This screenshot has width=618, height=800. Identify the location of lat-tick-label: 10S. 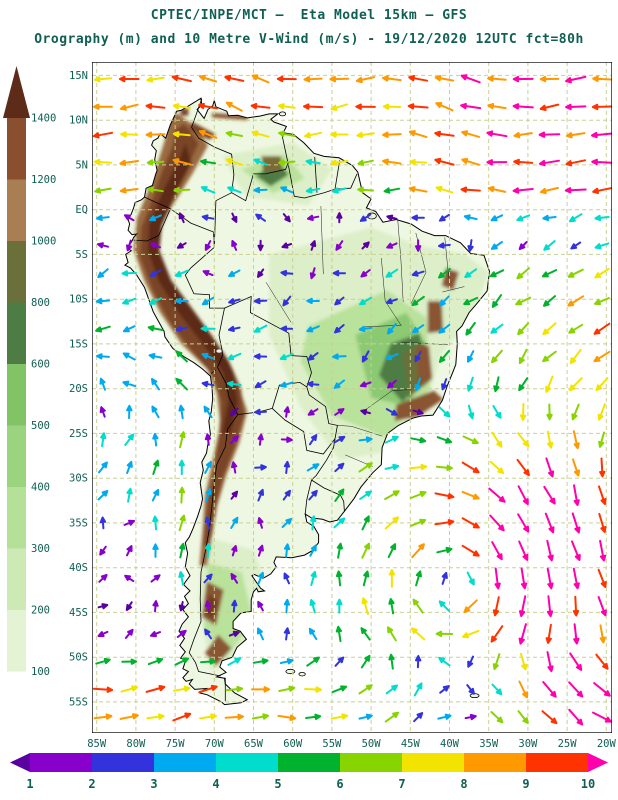
(78, 300).